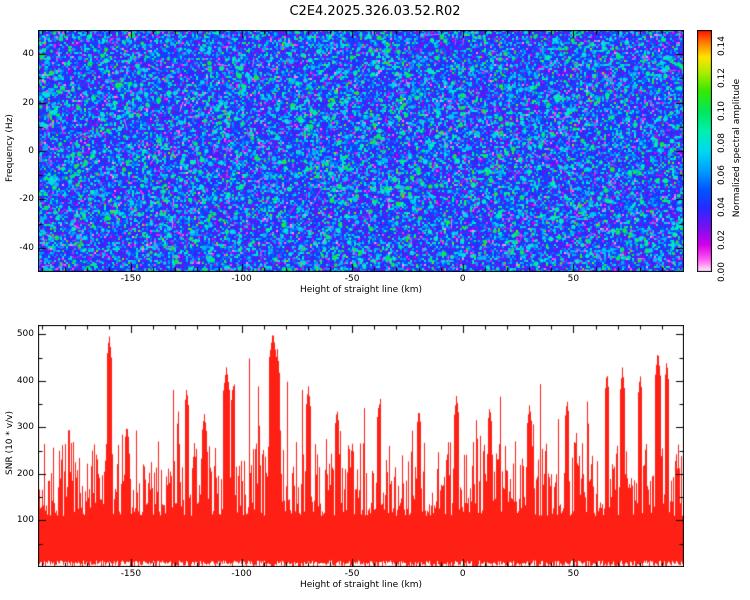  Describe the element at coordinates (131, 279) in the screenshot. I see `heatmap-x-tick-label: -150` at that location.